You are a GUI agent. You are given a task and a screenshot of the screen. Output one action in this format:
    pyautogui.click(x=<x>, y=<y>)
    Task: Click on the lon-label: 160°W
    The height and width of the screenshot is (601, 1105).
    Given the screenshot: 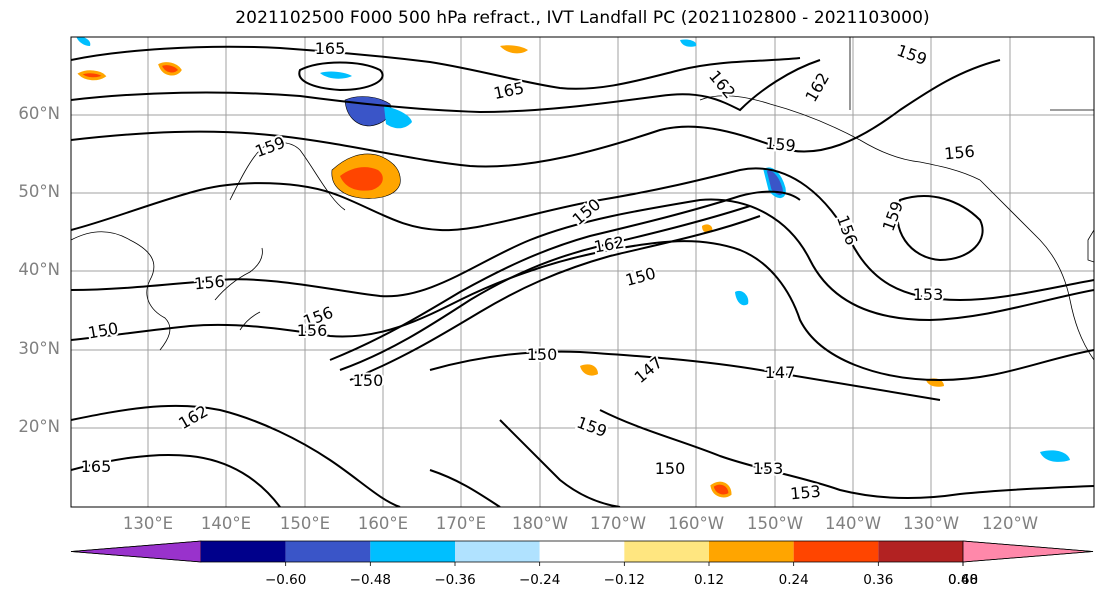 What is the action you would take?
    pyautogui.click(x=696, y=523)
    